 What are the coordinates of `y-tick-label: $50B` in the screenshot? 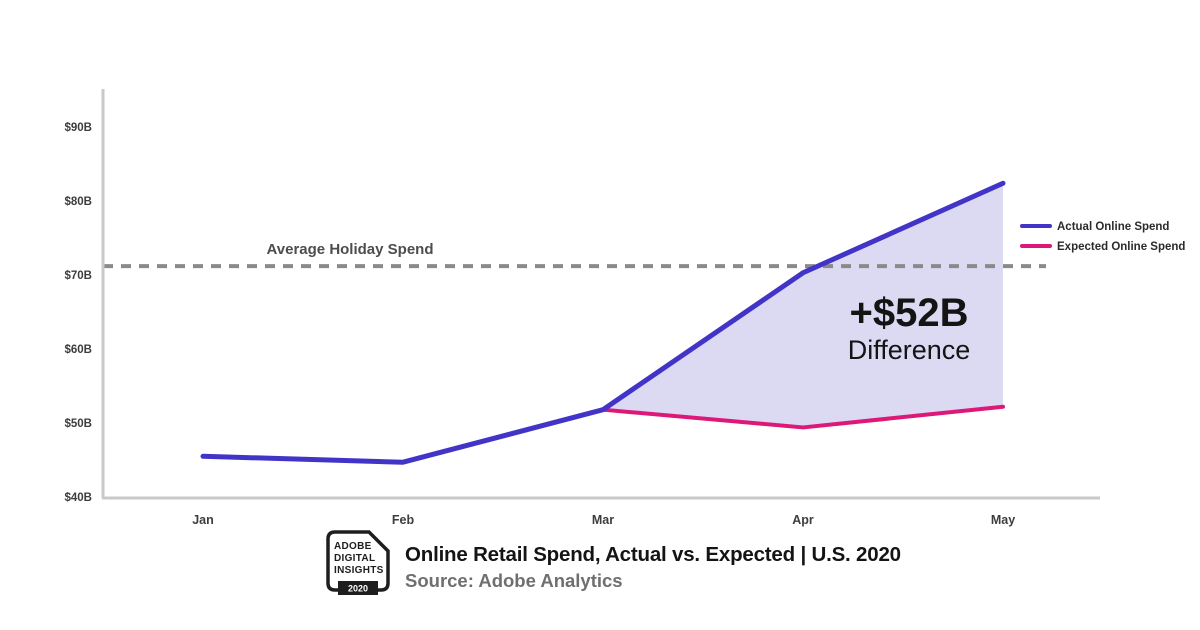 It's located at (79, 424).